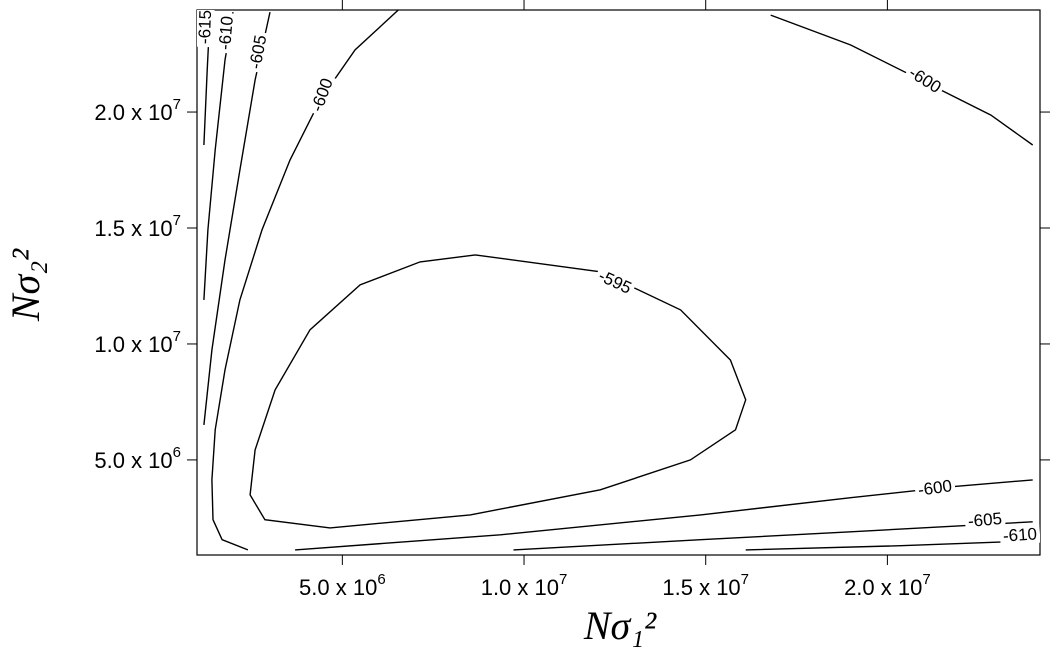 The height and width of the screenshot is (661, 1050). I want to click on y-tick-label: 2.0 x 10⁷, so click(137, 110).